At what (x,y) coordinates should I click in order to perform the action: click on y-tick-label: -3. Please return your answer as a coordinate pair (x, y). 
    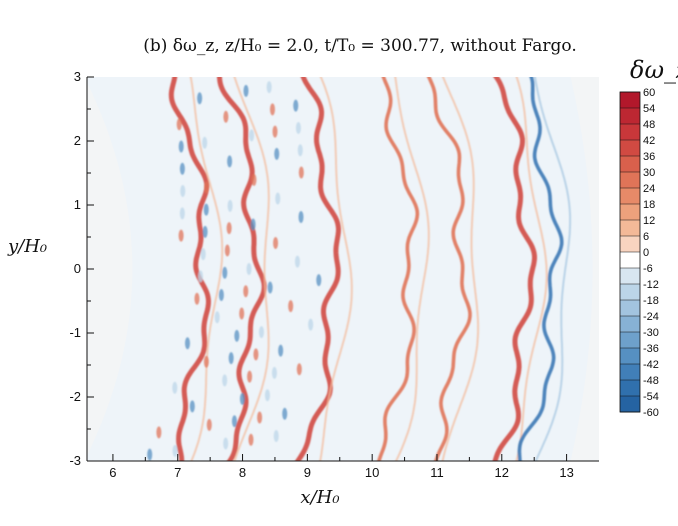
    Looking at the image, I should click on (75, 460).